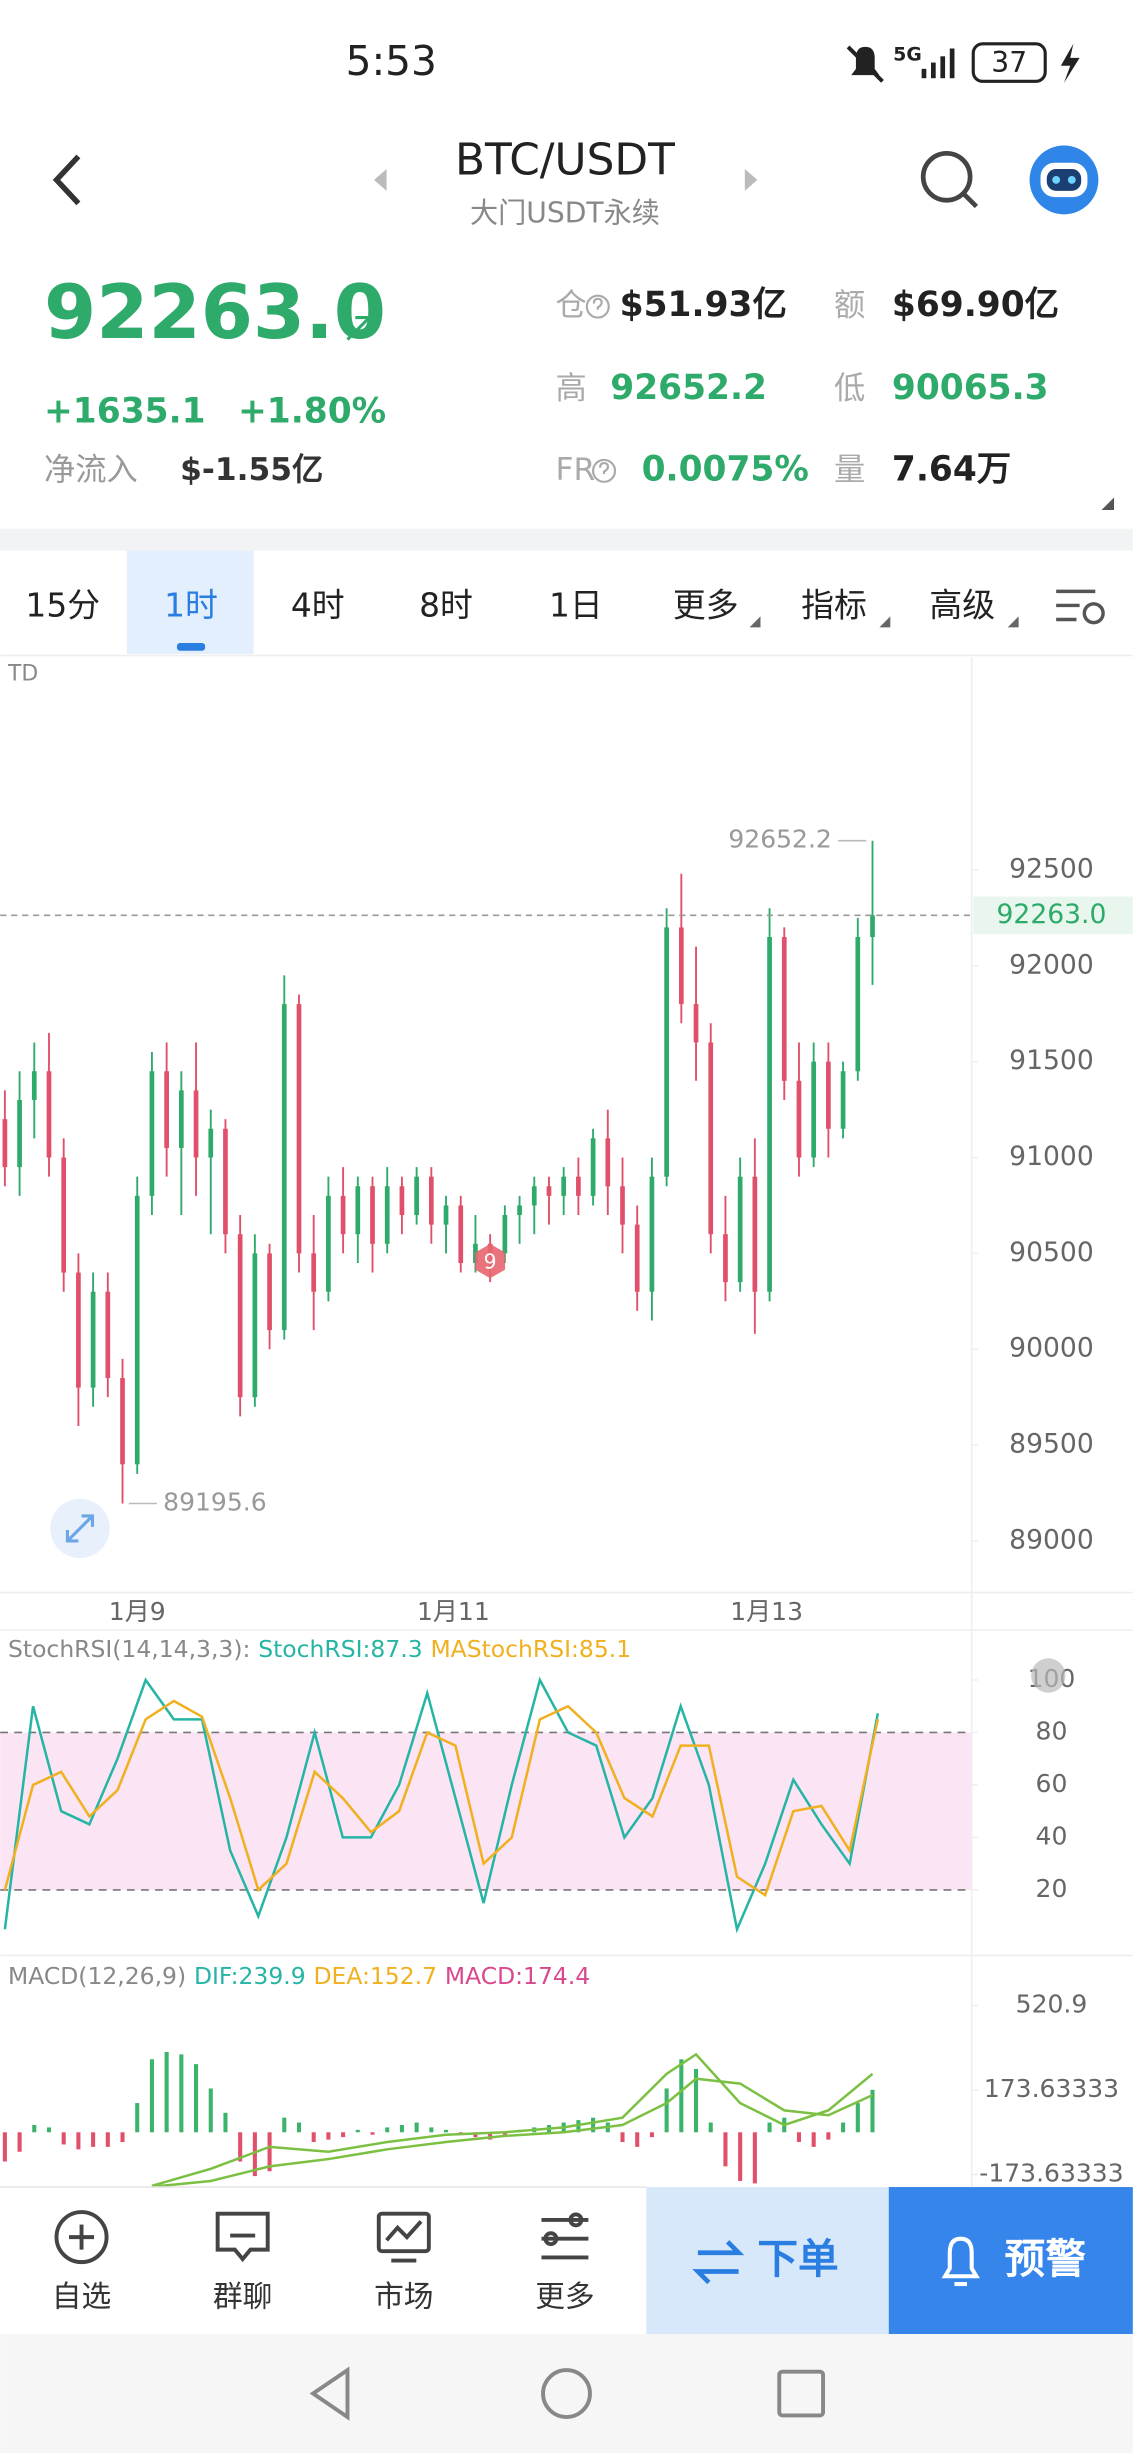 Image resolution: width=1133 pixels, height=2453 pixels. I want to click on legend-entry: MACD(12,26,9), so click(97, 1976).